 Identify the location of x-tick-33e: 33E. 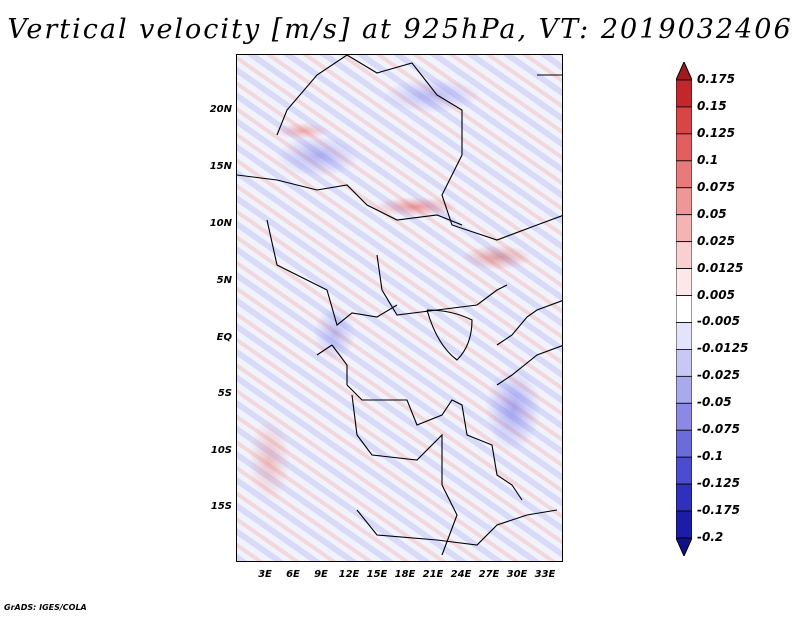
(545, 574).